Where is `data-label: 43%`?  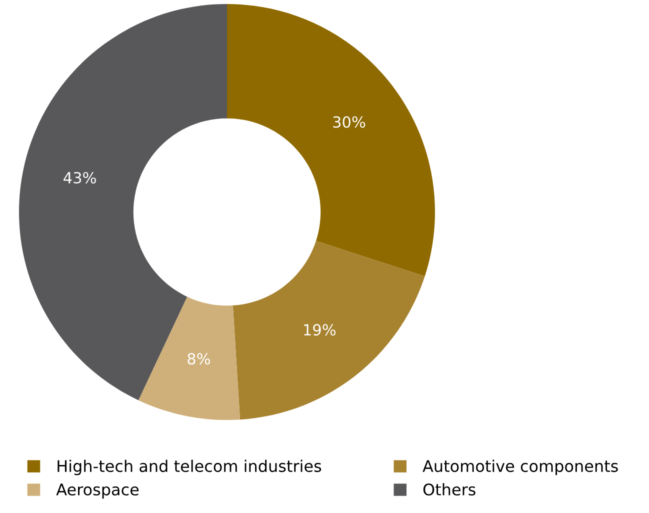
data-label: 43% is located at coordinates (80, 178).